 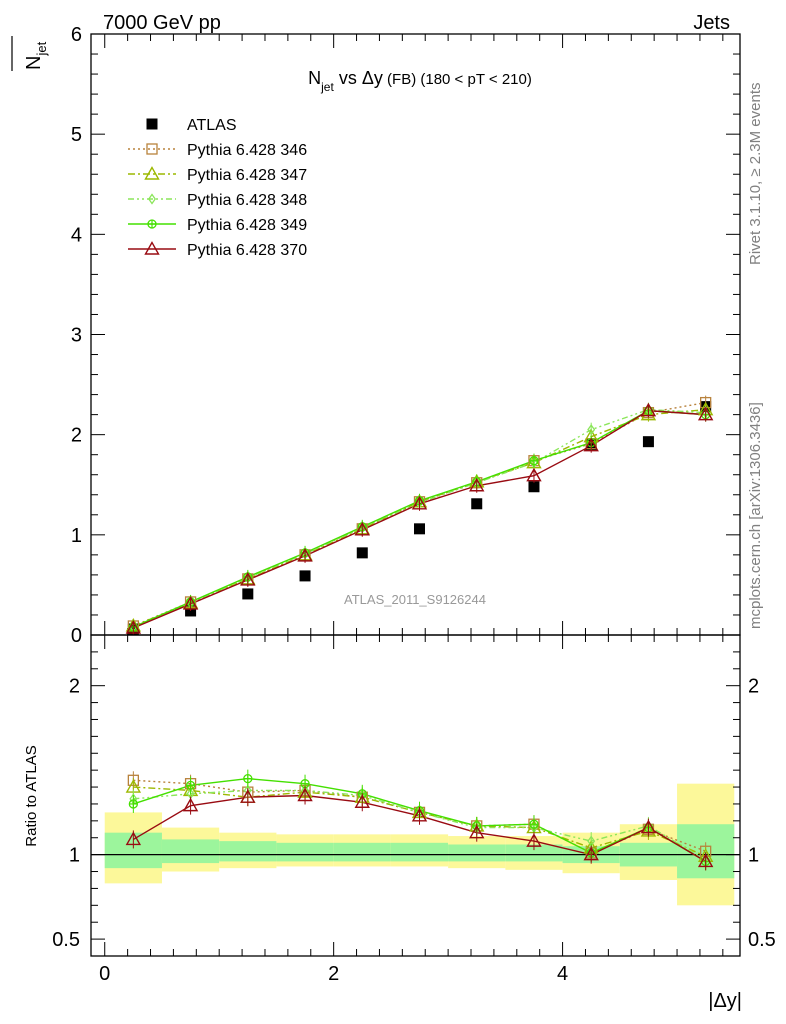 What do you see at coordinates (725, 1001) in the screenshot?
I see `x-axis-label: |Δy|` at bounding box center [725, 1001].